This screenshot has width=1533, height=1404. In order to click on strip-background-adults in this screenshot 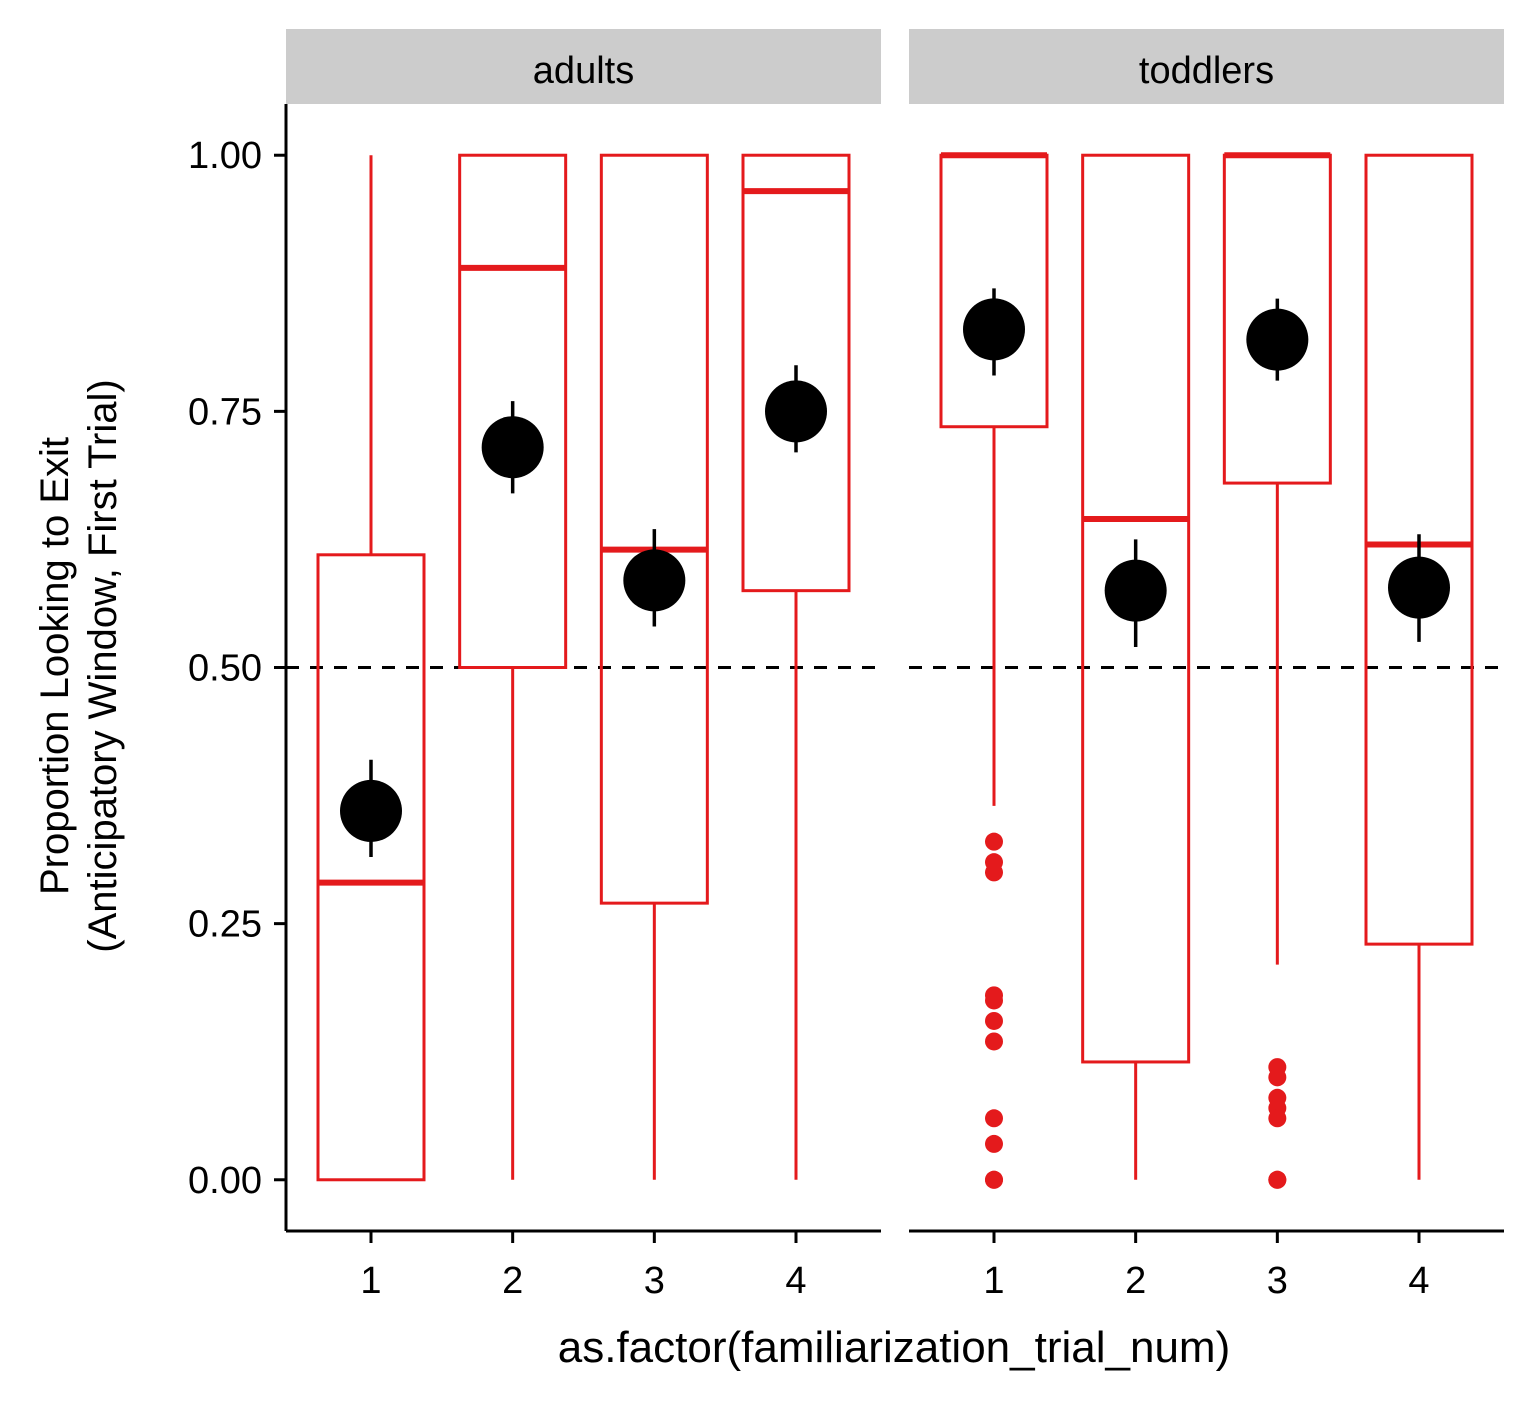, I will do `click(583, 66)`.